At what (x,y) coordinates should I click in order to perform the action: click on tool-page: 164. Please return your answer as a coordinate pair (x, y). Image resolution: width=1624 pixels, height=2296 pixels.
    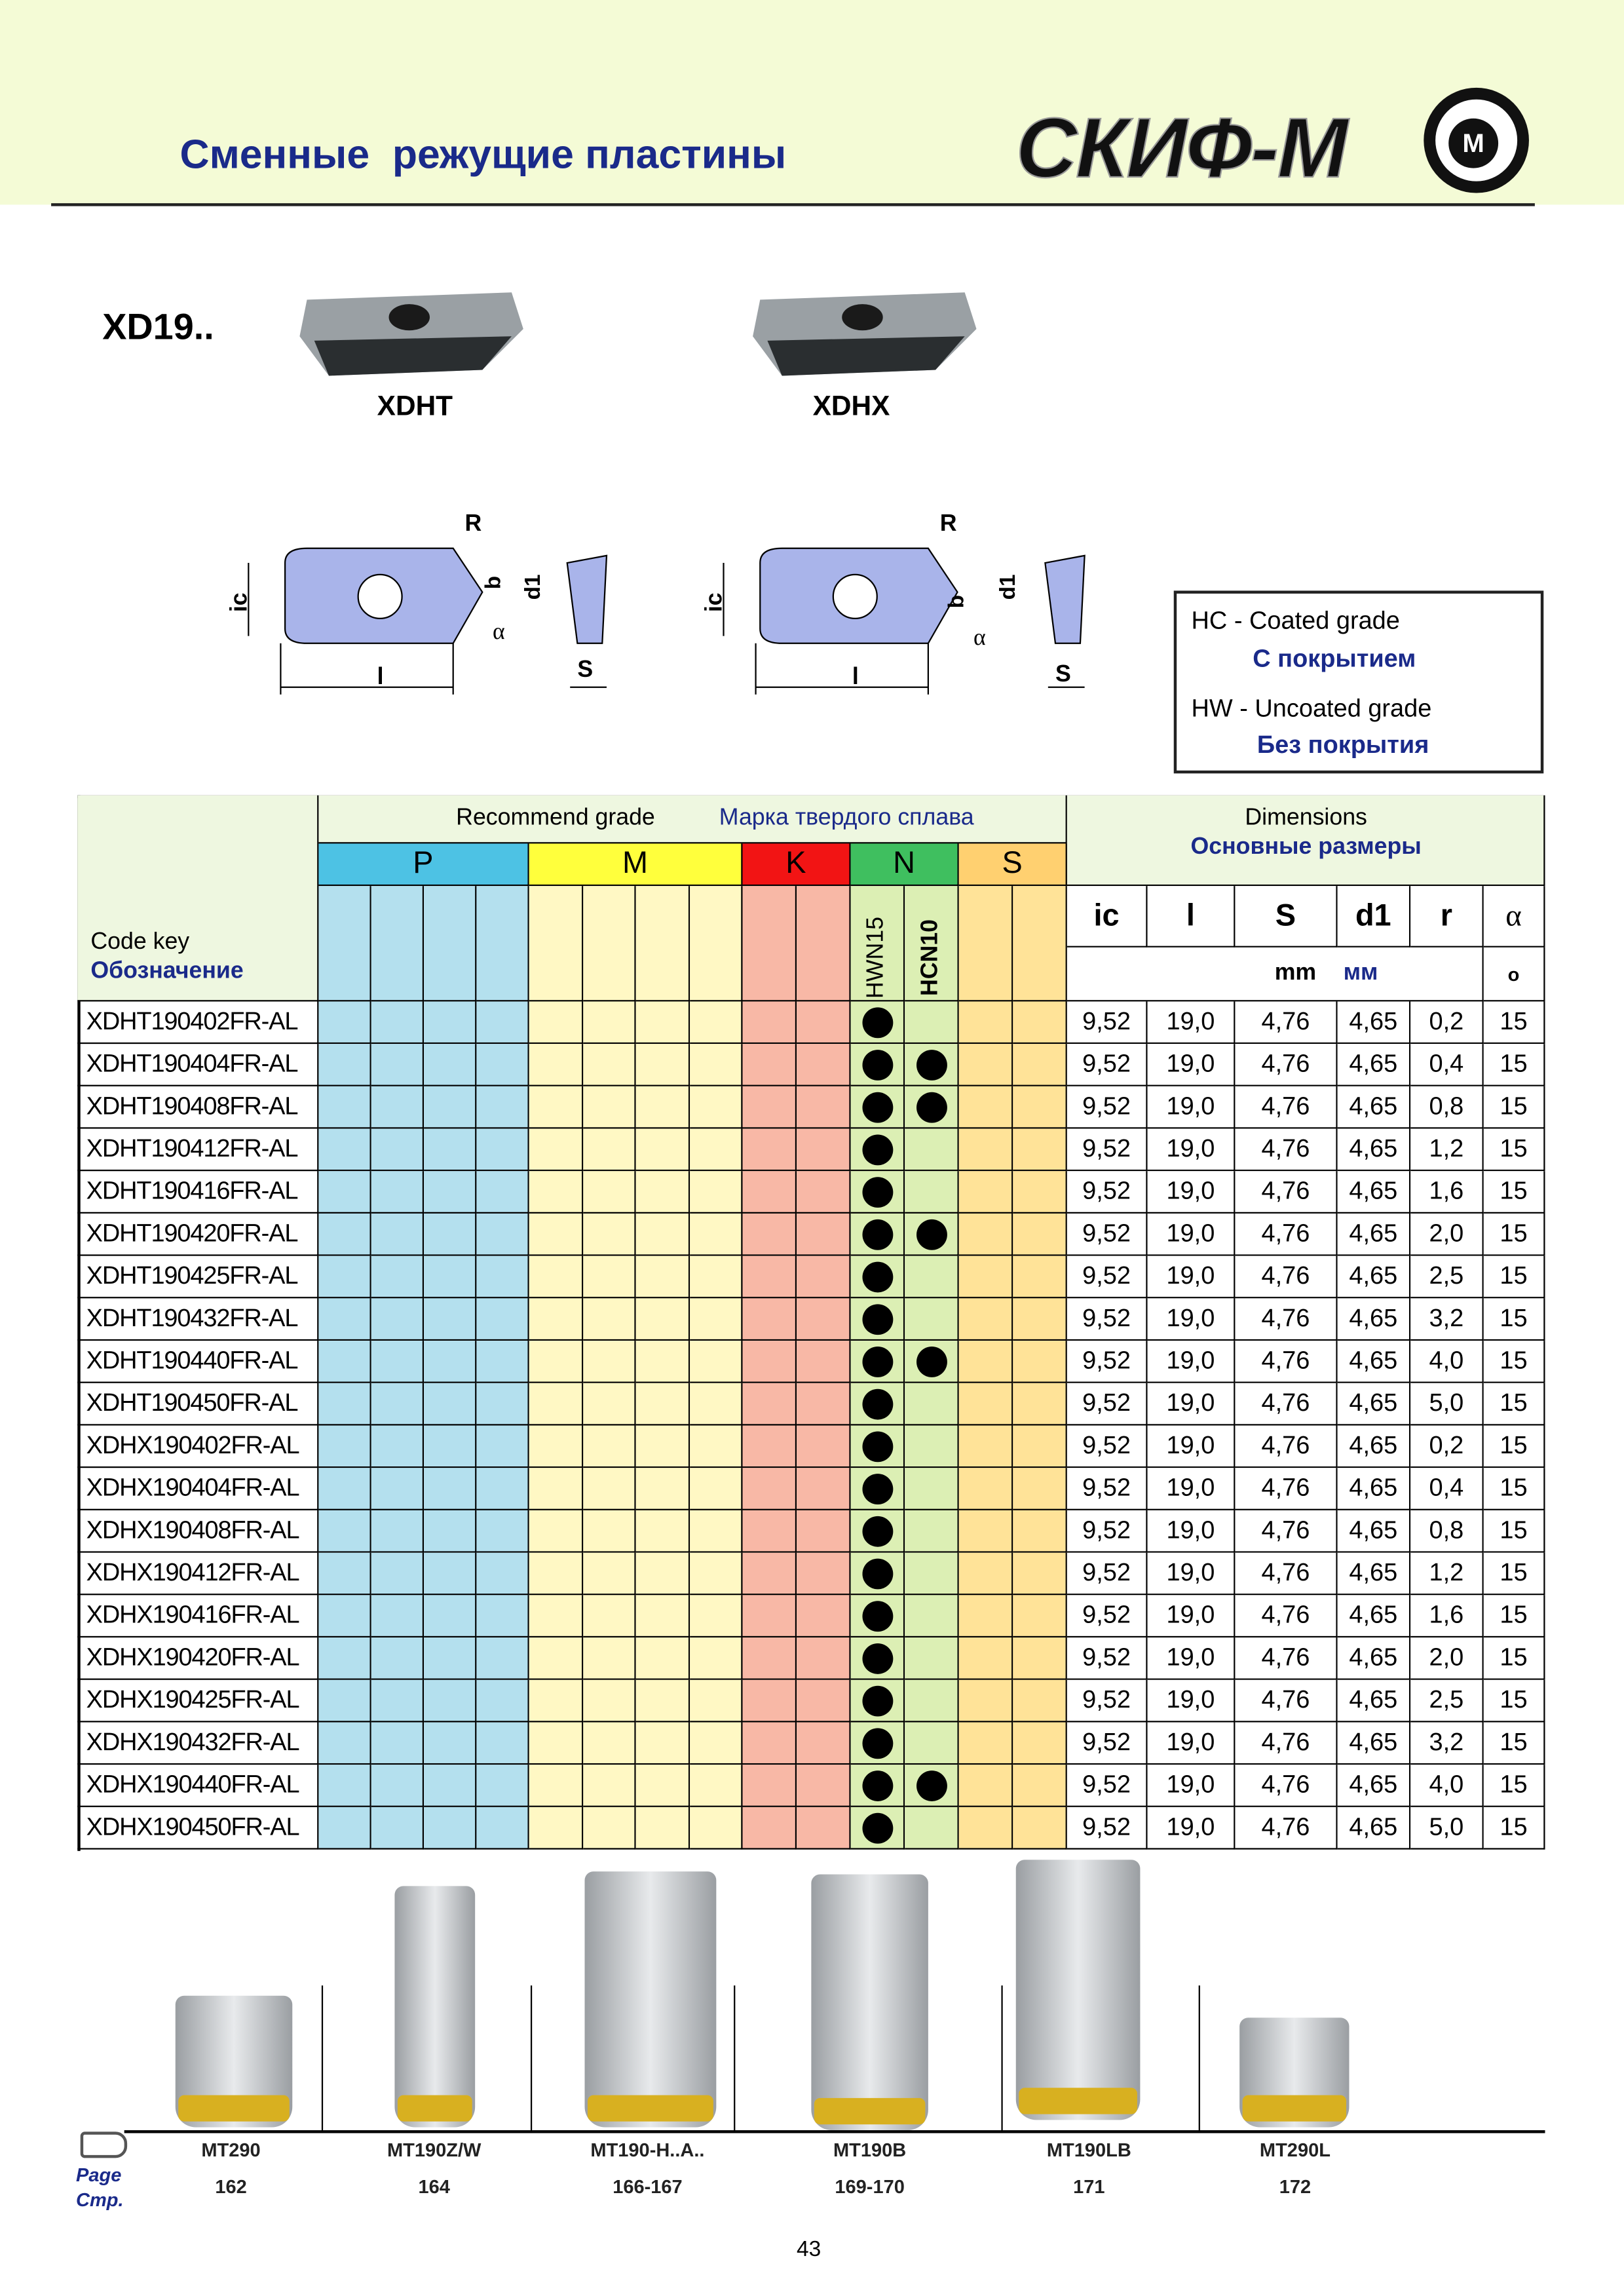
    Looking at the image, I should click on (434, 2186).